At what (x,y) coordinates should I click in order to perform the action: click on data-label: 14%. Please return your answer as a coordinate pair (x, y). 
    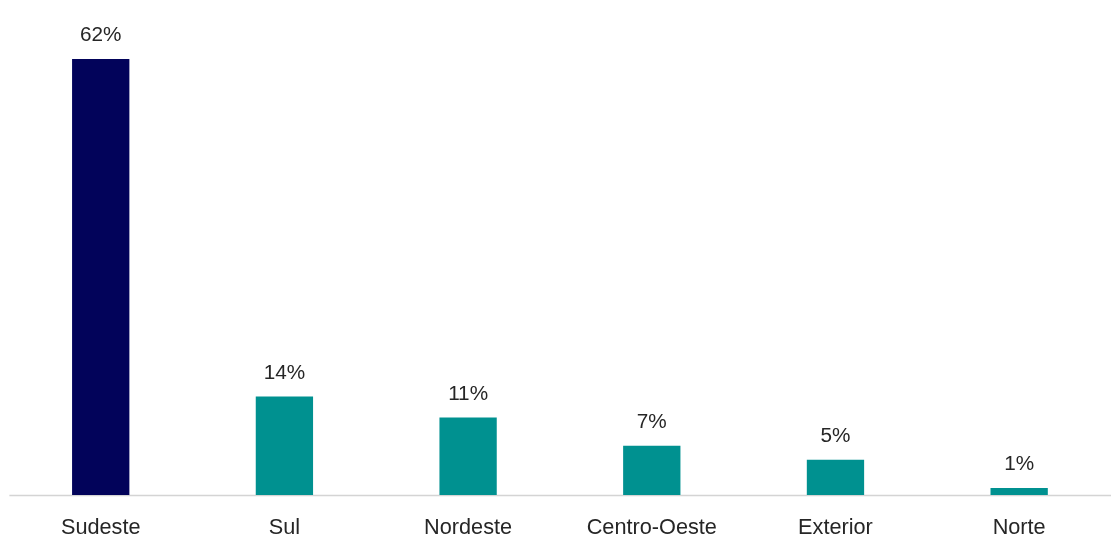
    Looking at the image, I should click on (284, 371).